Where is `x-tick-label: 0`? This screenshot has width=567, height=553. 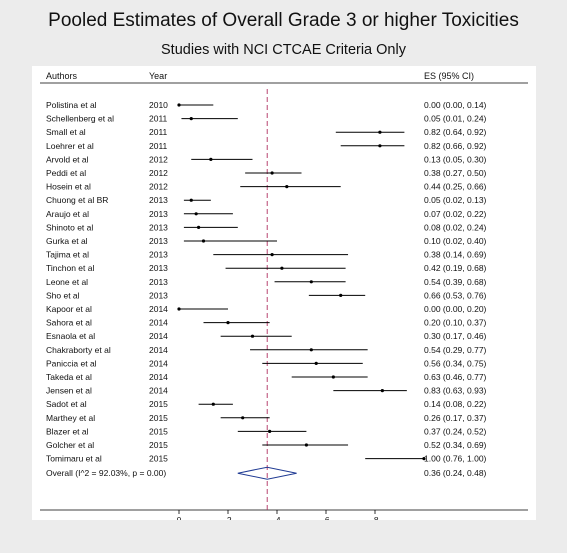
x-tick-label: 0 is located at coordinates (179, 517).